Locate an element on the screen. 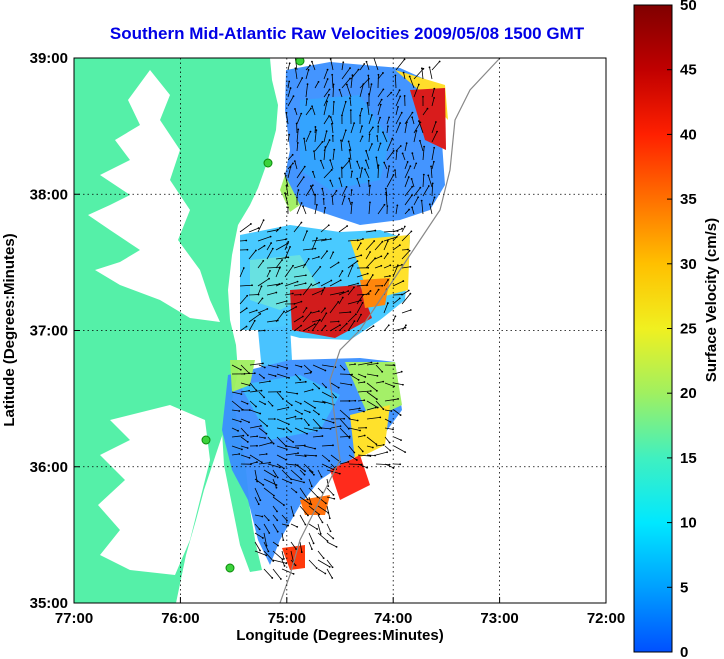  x-tick-label: 77:00 is located at coordinates (74, 618).